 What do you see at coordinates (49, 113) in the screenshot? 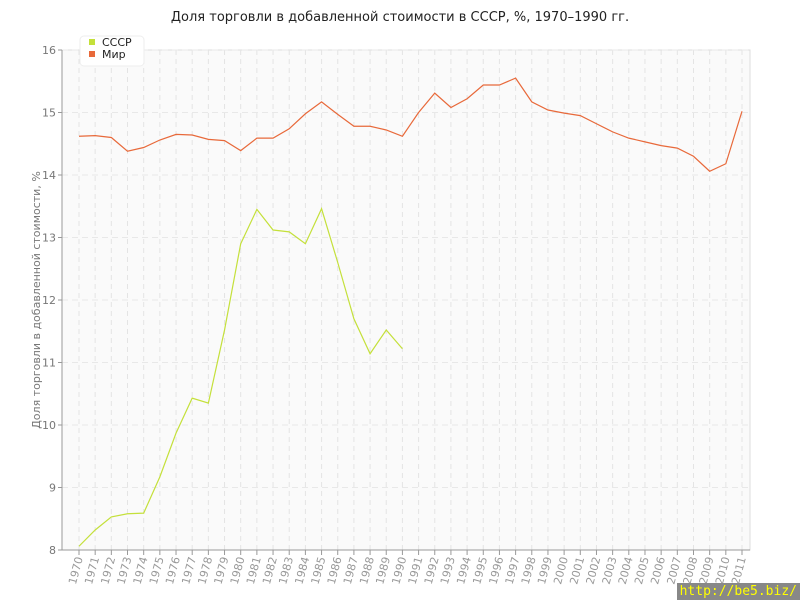
I see `y-tick-label: 15` at bounding box center [49, 113].